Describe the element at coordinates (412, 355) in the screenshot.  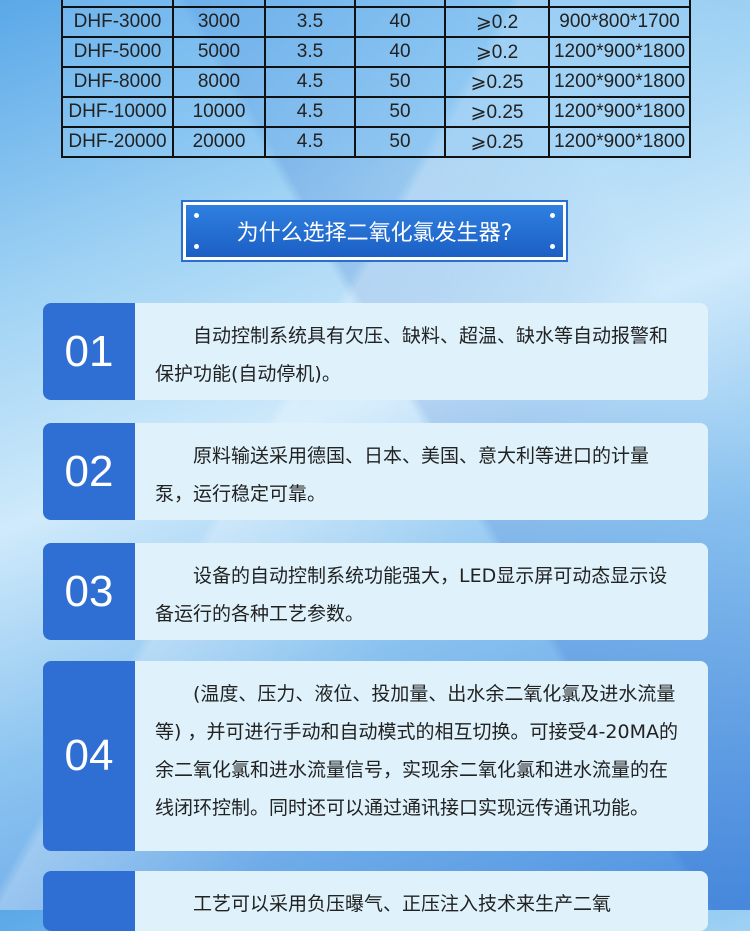
I see `card-text: 自动控制系统具有欠压、缺料、超温、缺水等自动报警和保护功能(自动停机)。` at that location.